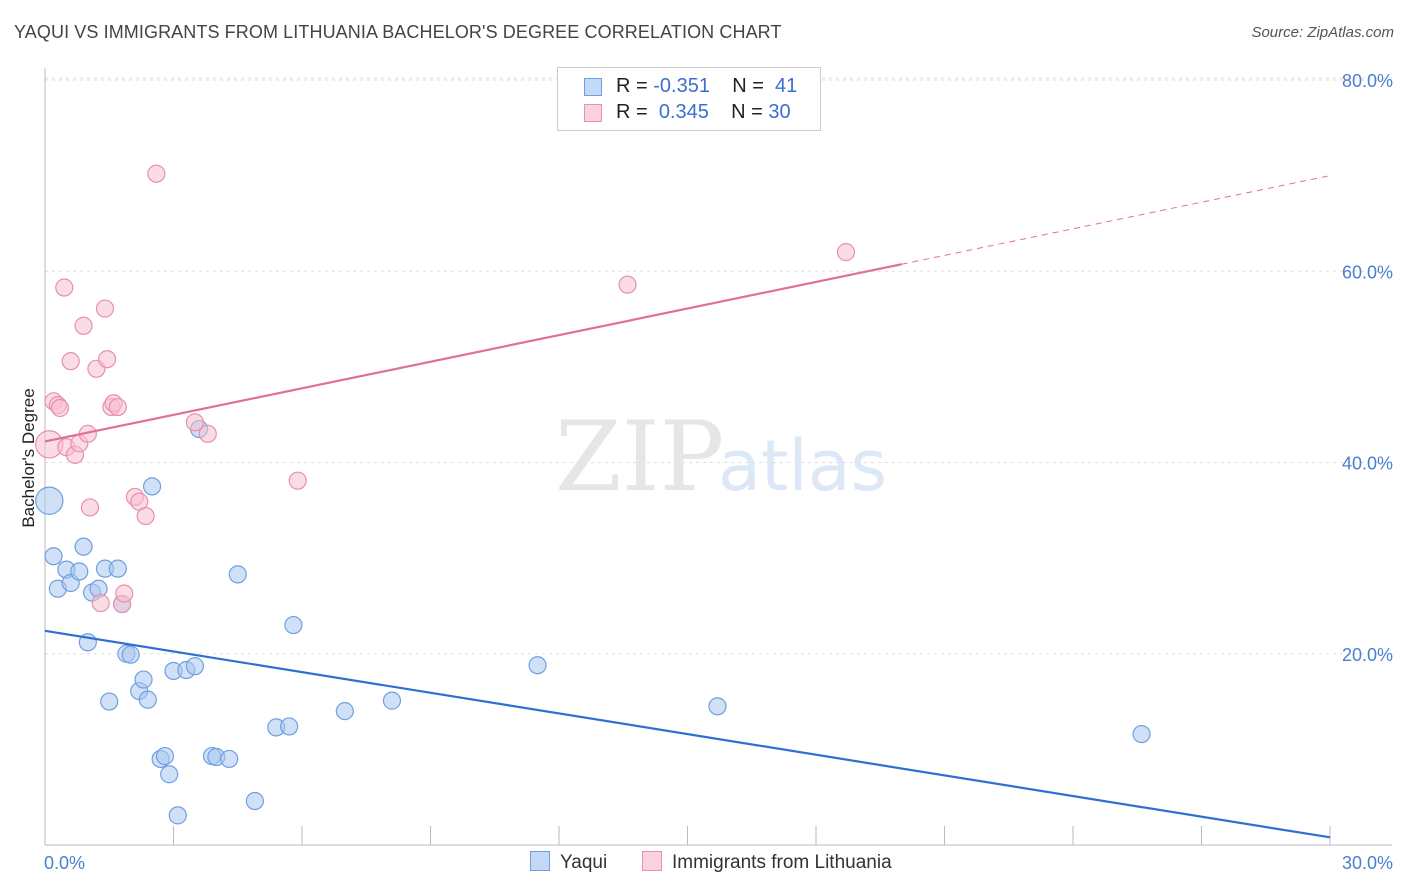  What do you see at coordinates (1322, 32) in the screenshot?
I see `source-label: Source: ZipAtlas.com` at bounding box center [1322, 32].